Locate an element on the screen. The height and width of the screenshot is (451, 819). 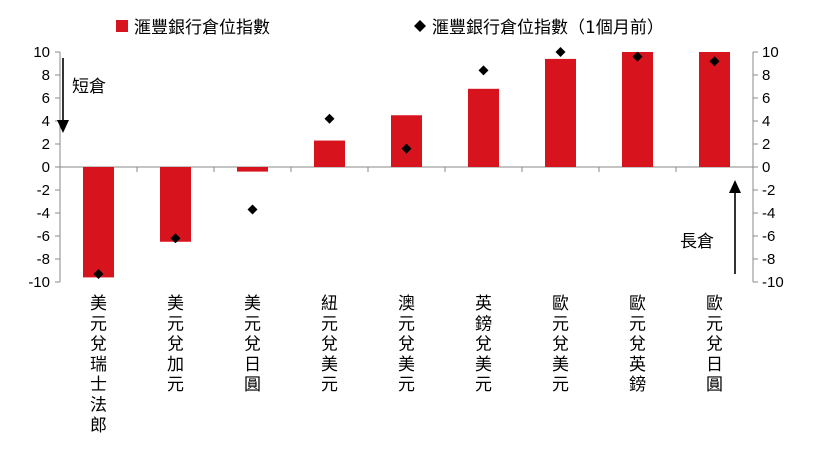
right-tick-label: 6 is located at coordinates (766, 98).